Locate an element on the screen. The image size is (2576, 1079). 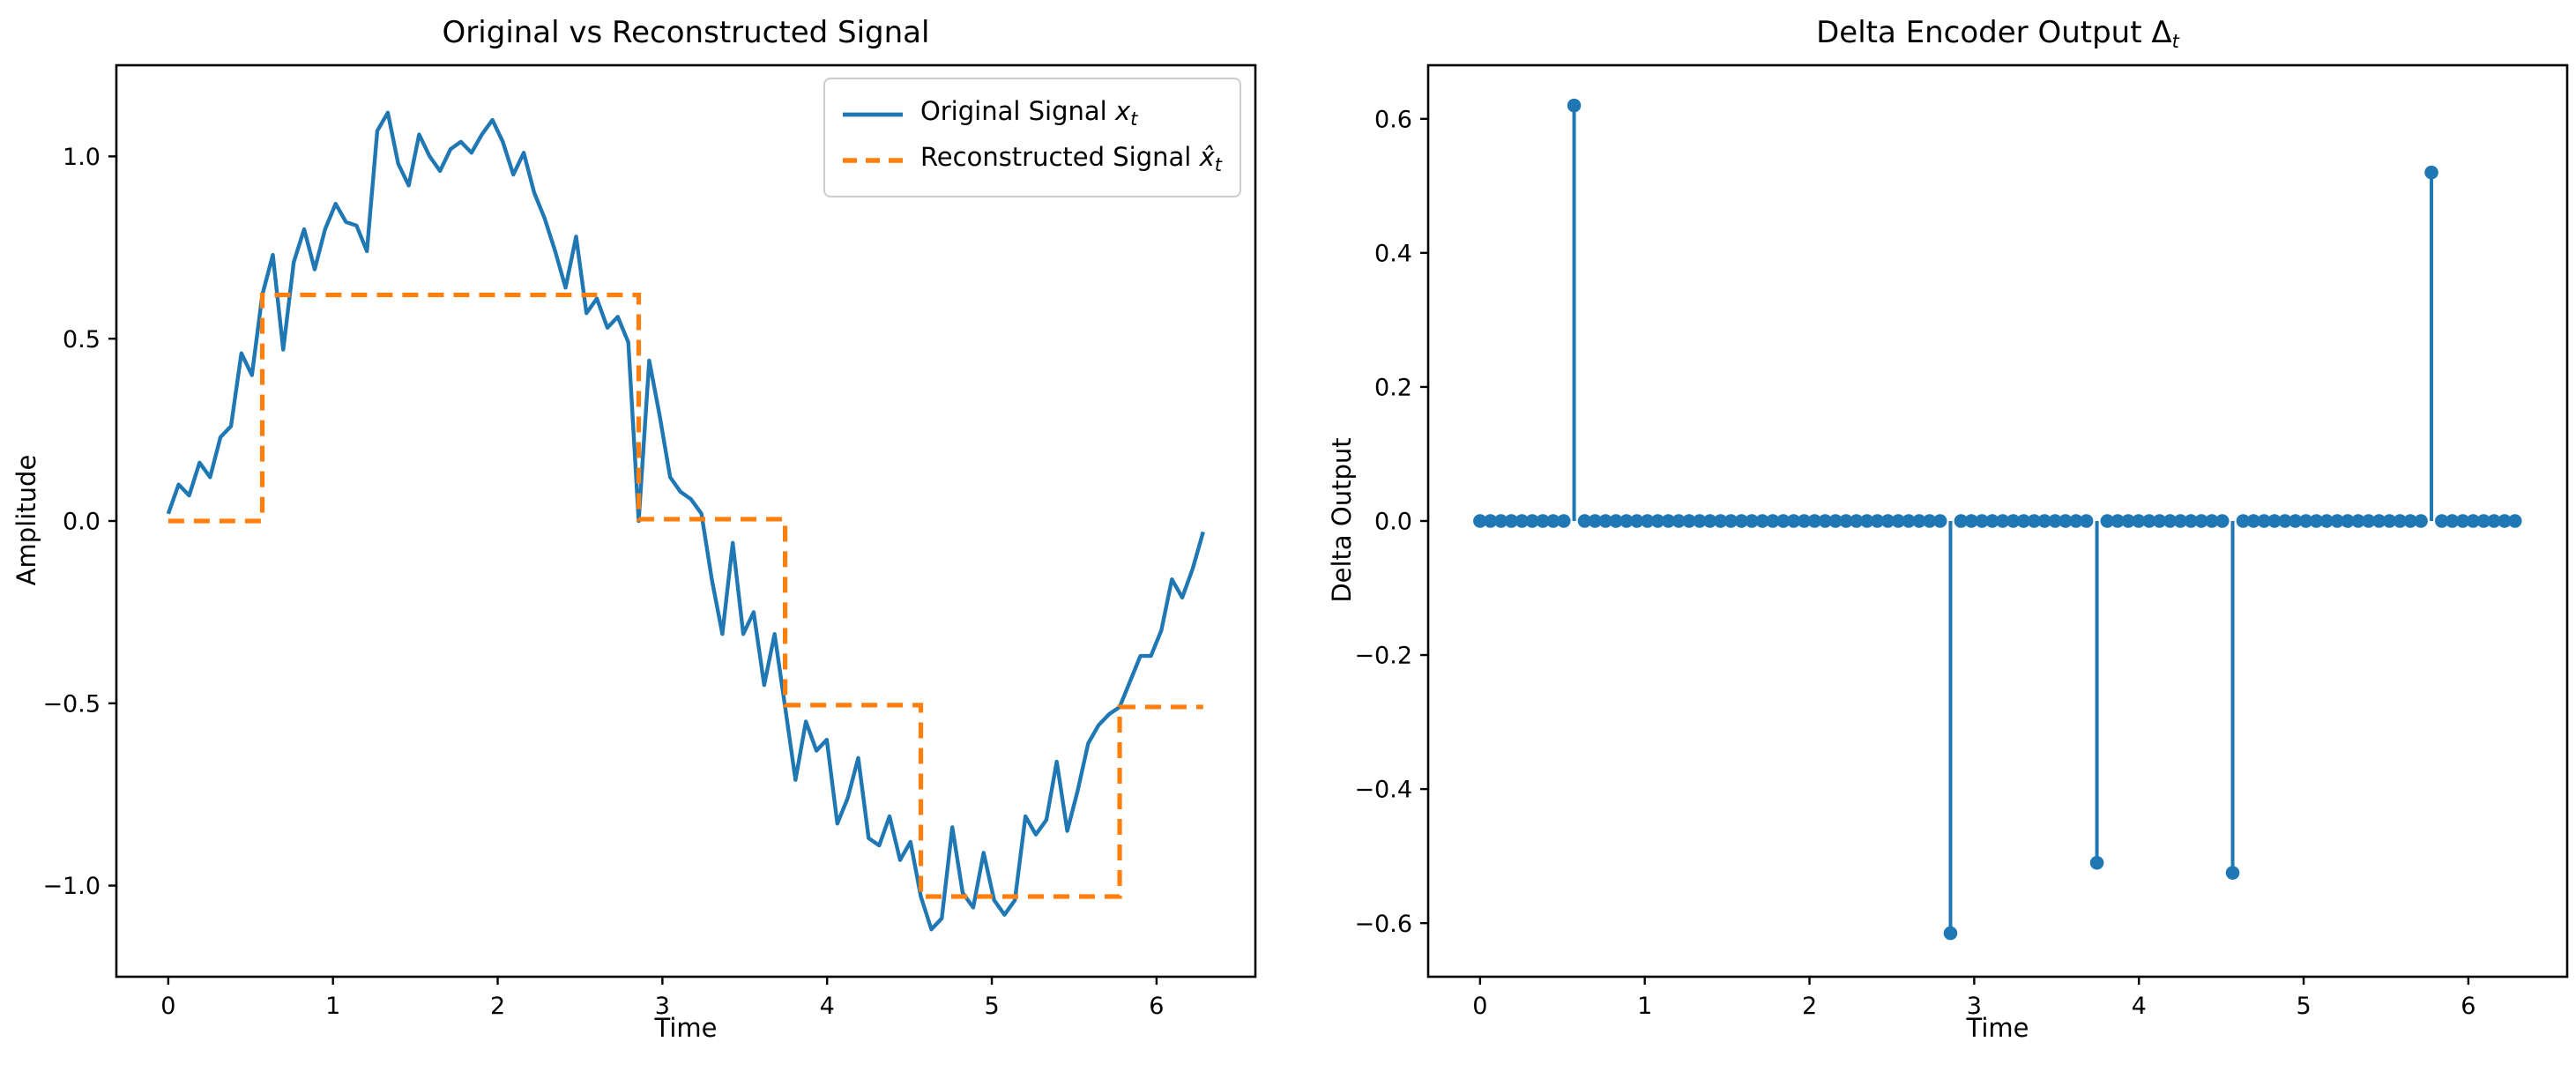
right-x-axis-label: Time is located at coordinates (1998, 1030).